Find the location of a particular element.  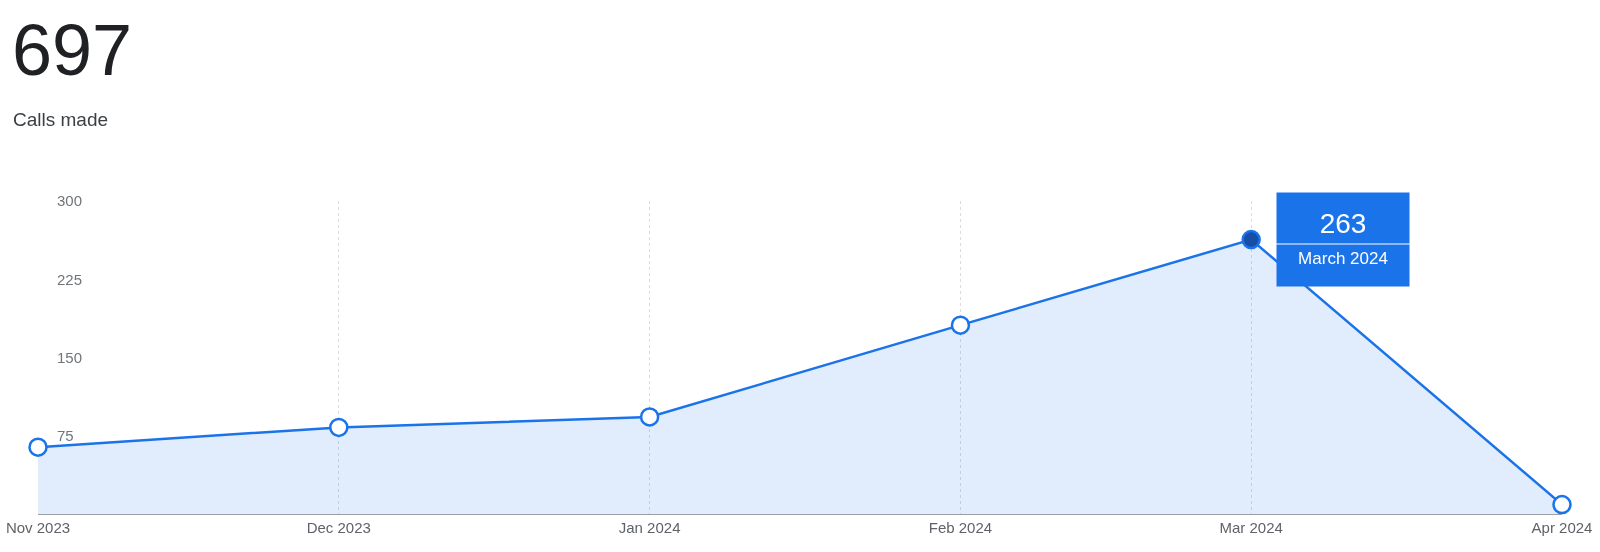

x-tick-label: Dec 2023 is located at coordinates (338, 527).